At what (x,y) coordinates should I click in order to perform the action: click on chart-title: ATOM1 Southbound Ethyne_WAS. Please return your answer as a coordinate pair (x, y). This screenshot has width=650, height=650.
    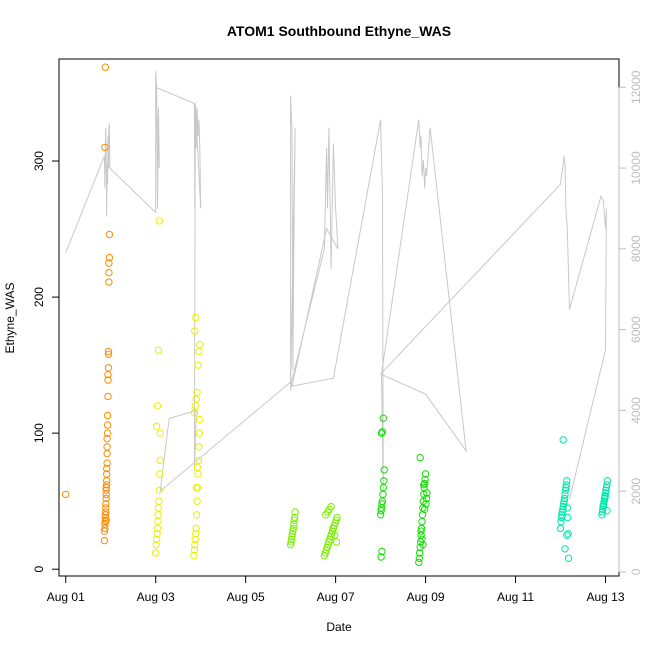
    Looking at the image, I should click on (339, 31).